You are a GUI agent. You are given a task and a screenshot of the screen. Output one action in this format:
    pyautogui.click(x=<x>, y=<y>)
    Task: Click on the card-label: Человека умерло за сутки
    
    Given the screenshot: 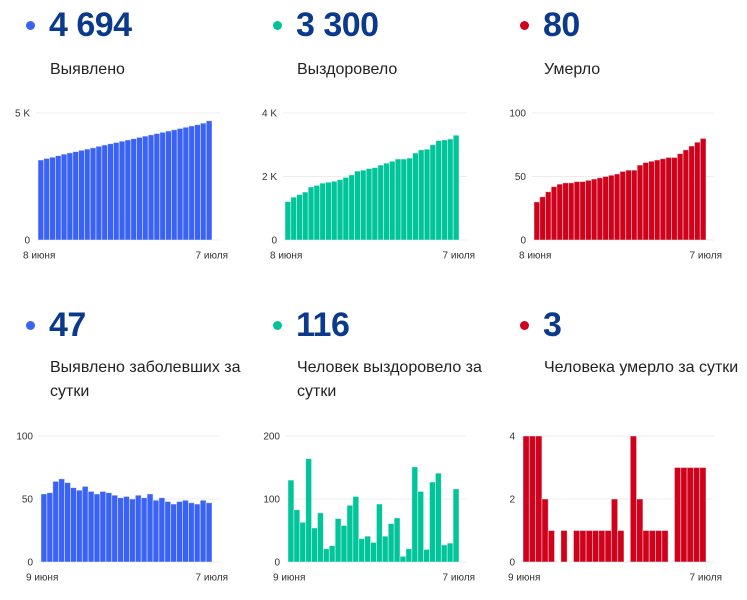 What is the action you would take?
    pyautogui.click(x=641, y=367)
    